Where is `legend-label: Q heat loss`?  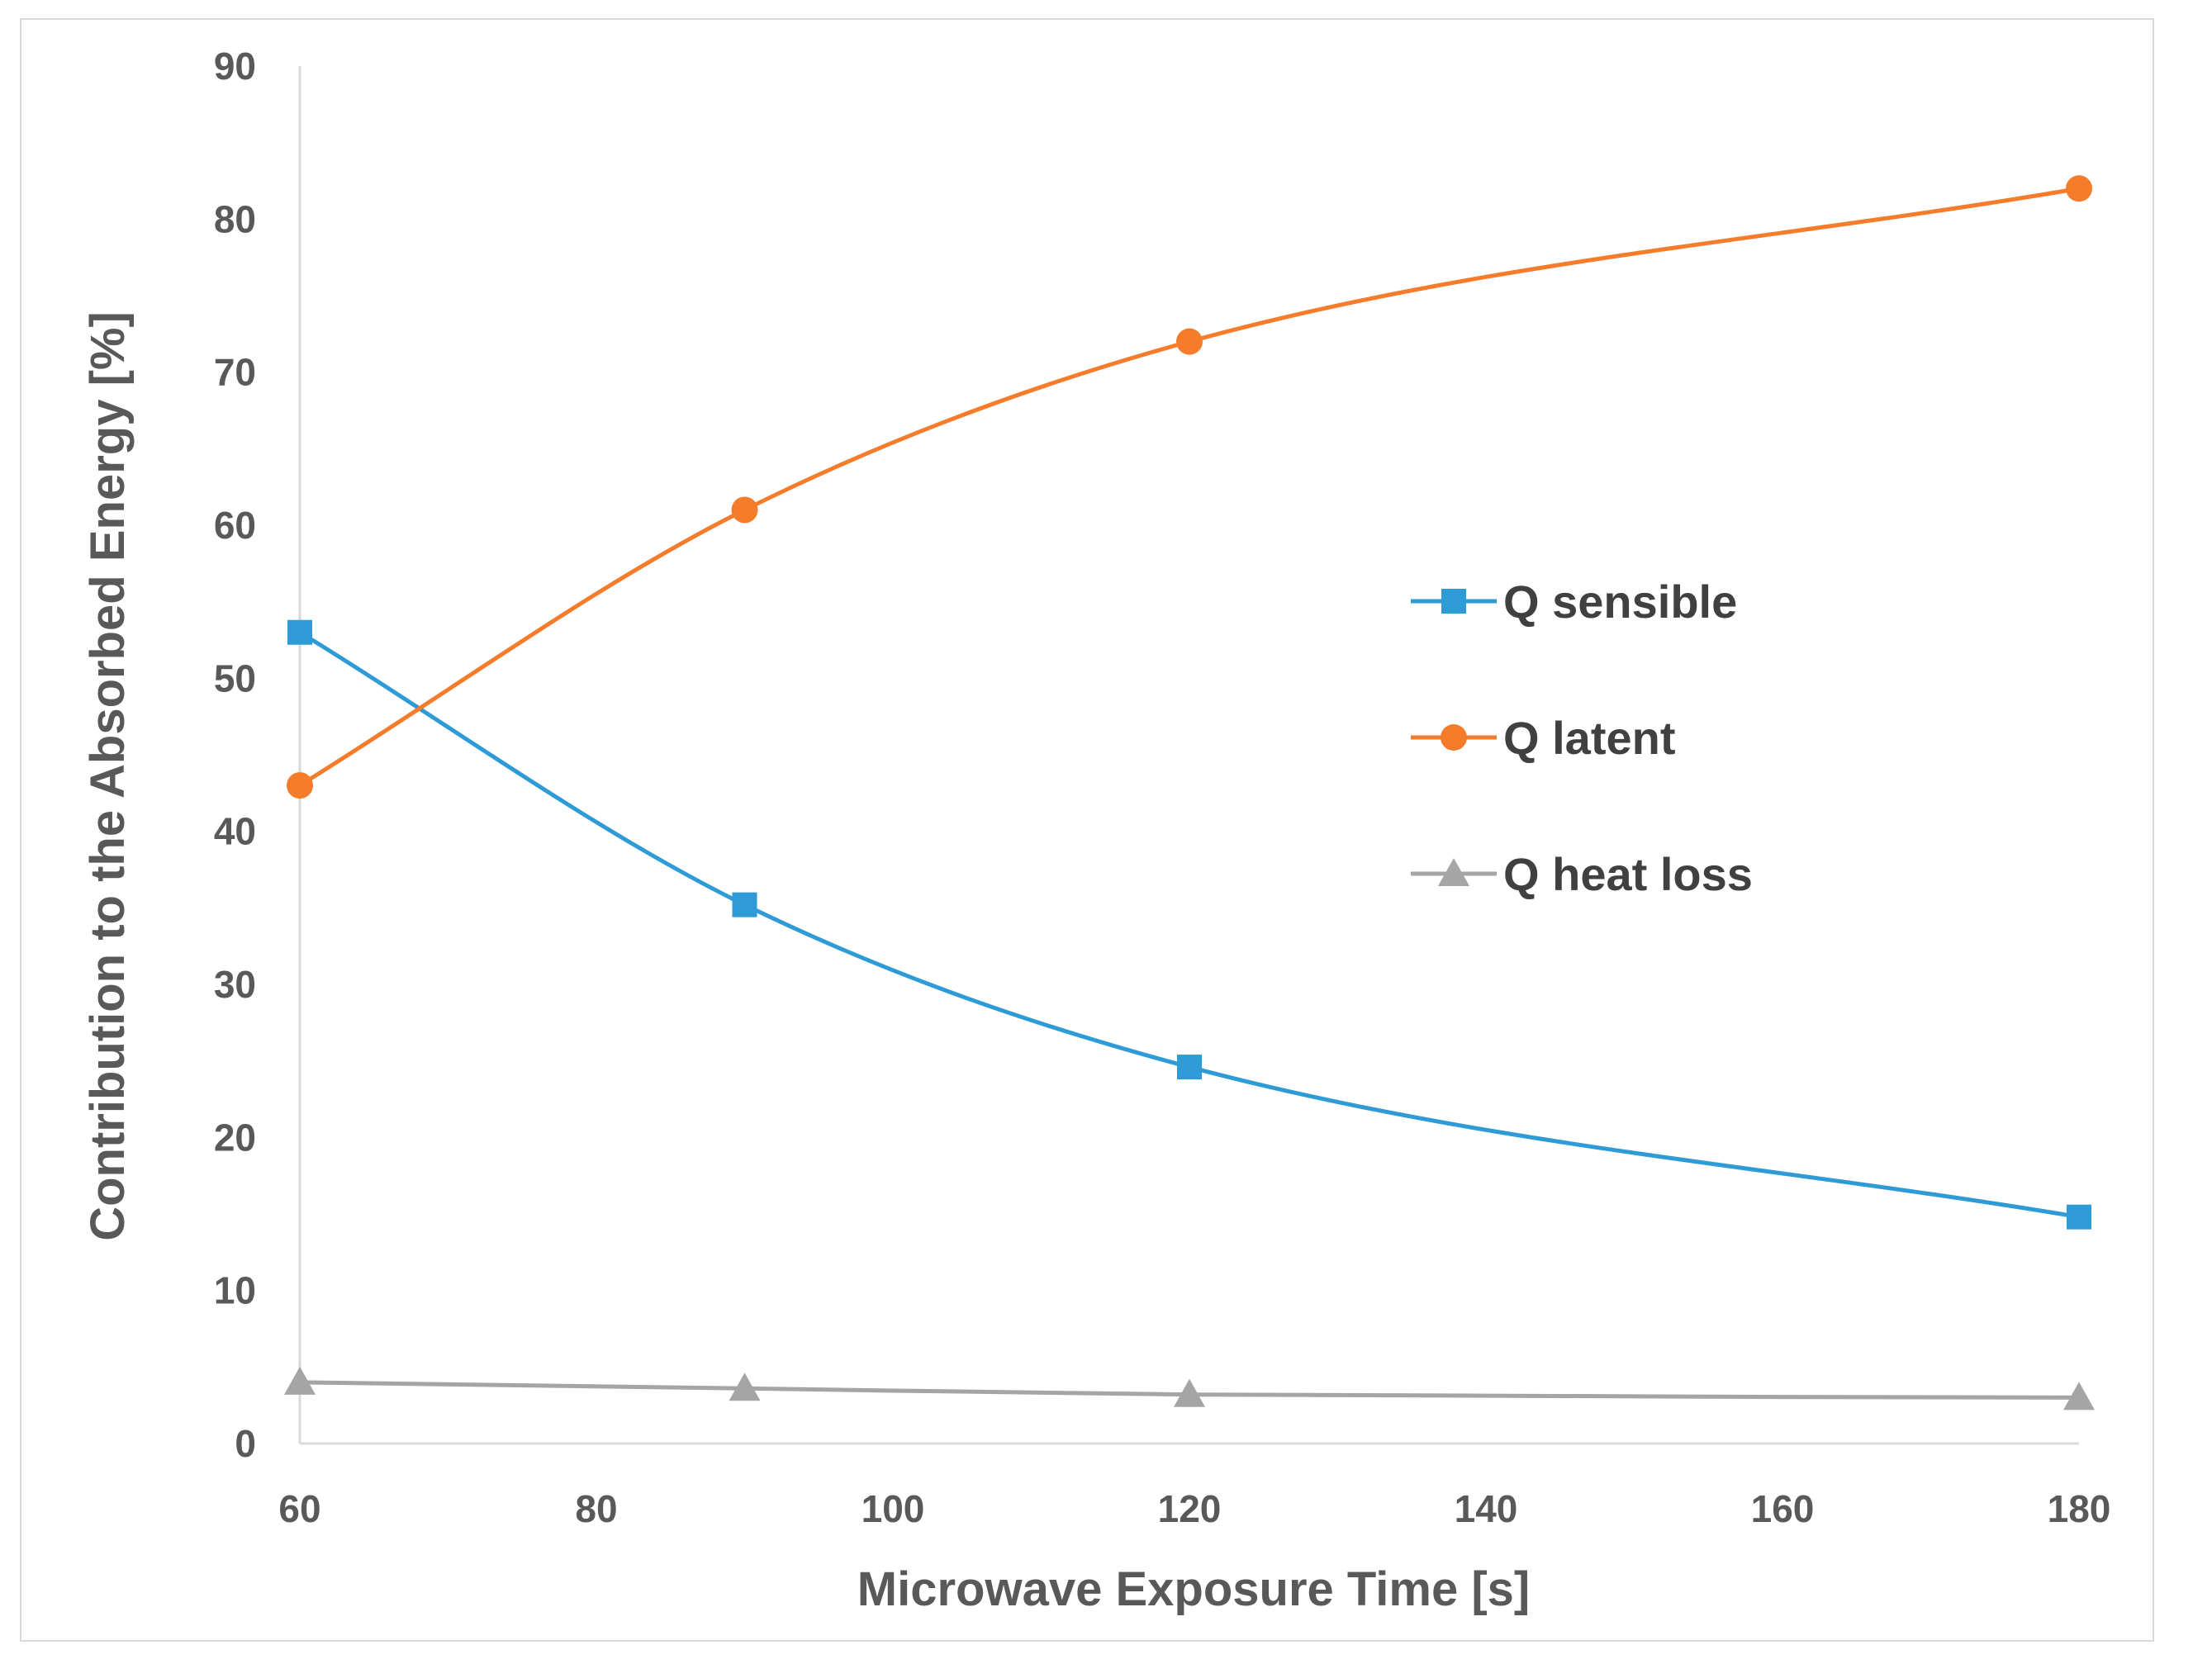 legend-label: Q heat loss is located at coordinates (1628, 874).